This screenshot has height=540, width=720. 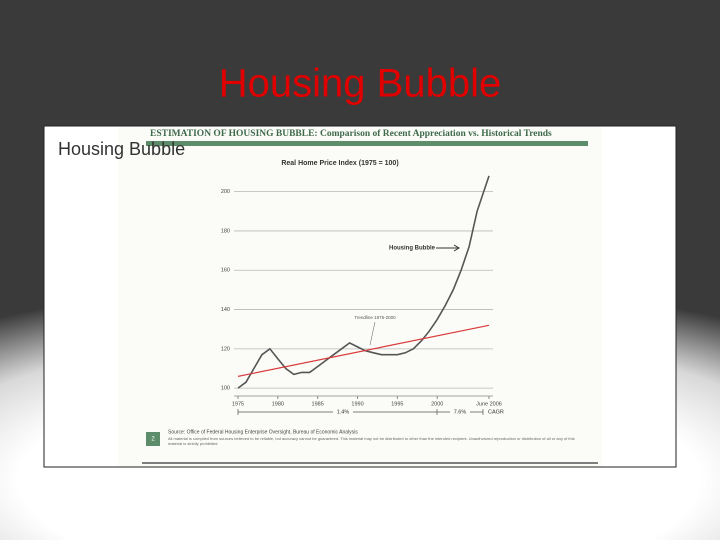 I want to click on x-tick-label: 1995, so click(x=397, y=404).